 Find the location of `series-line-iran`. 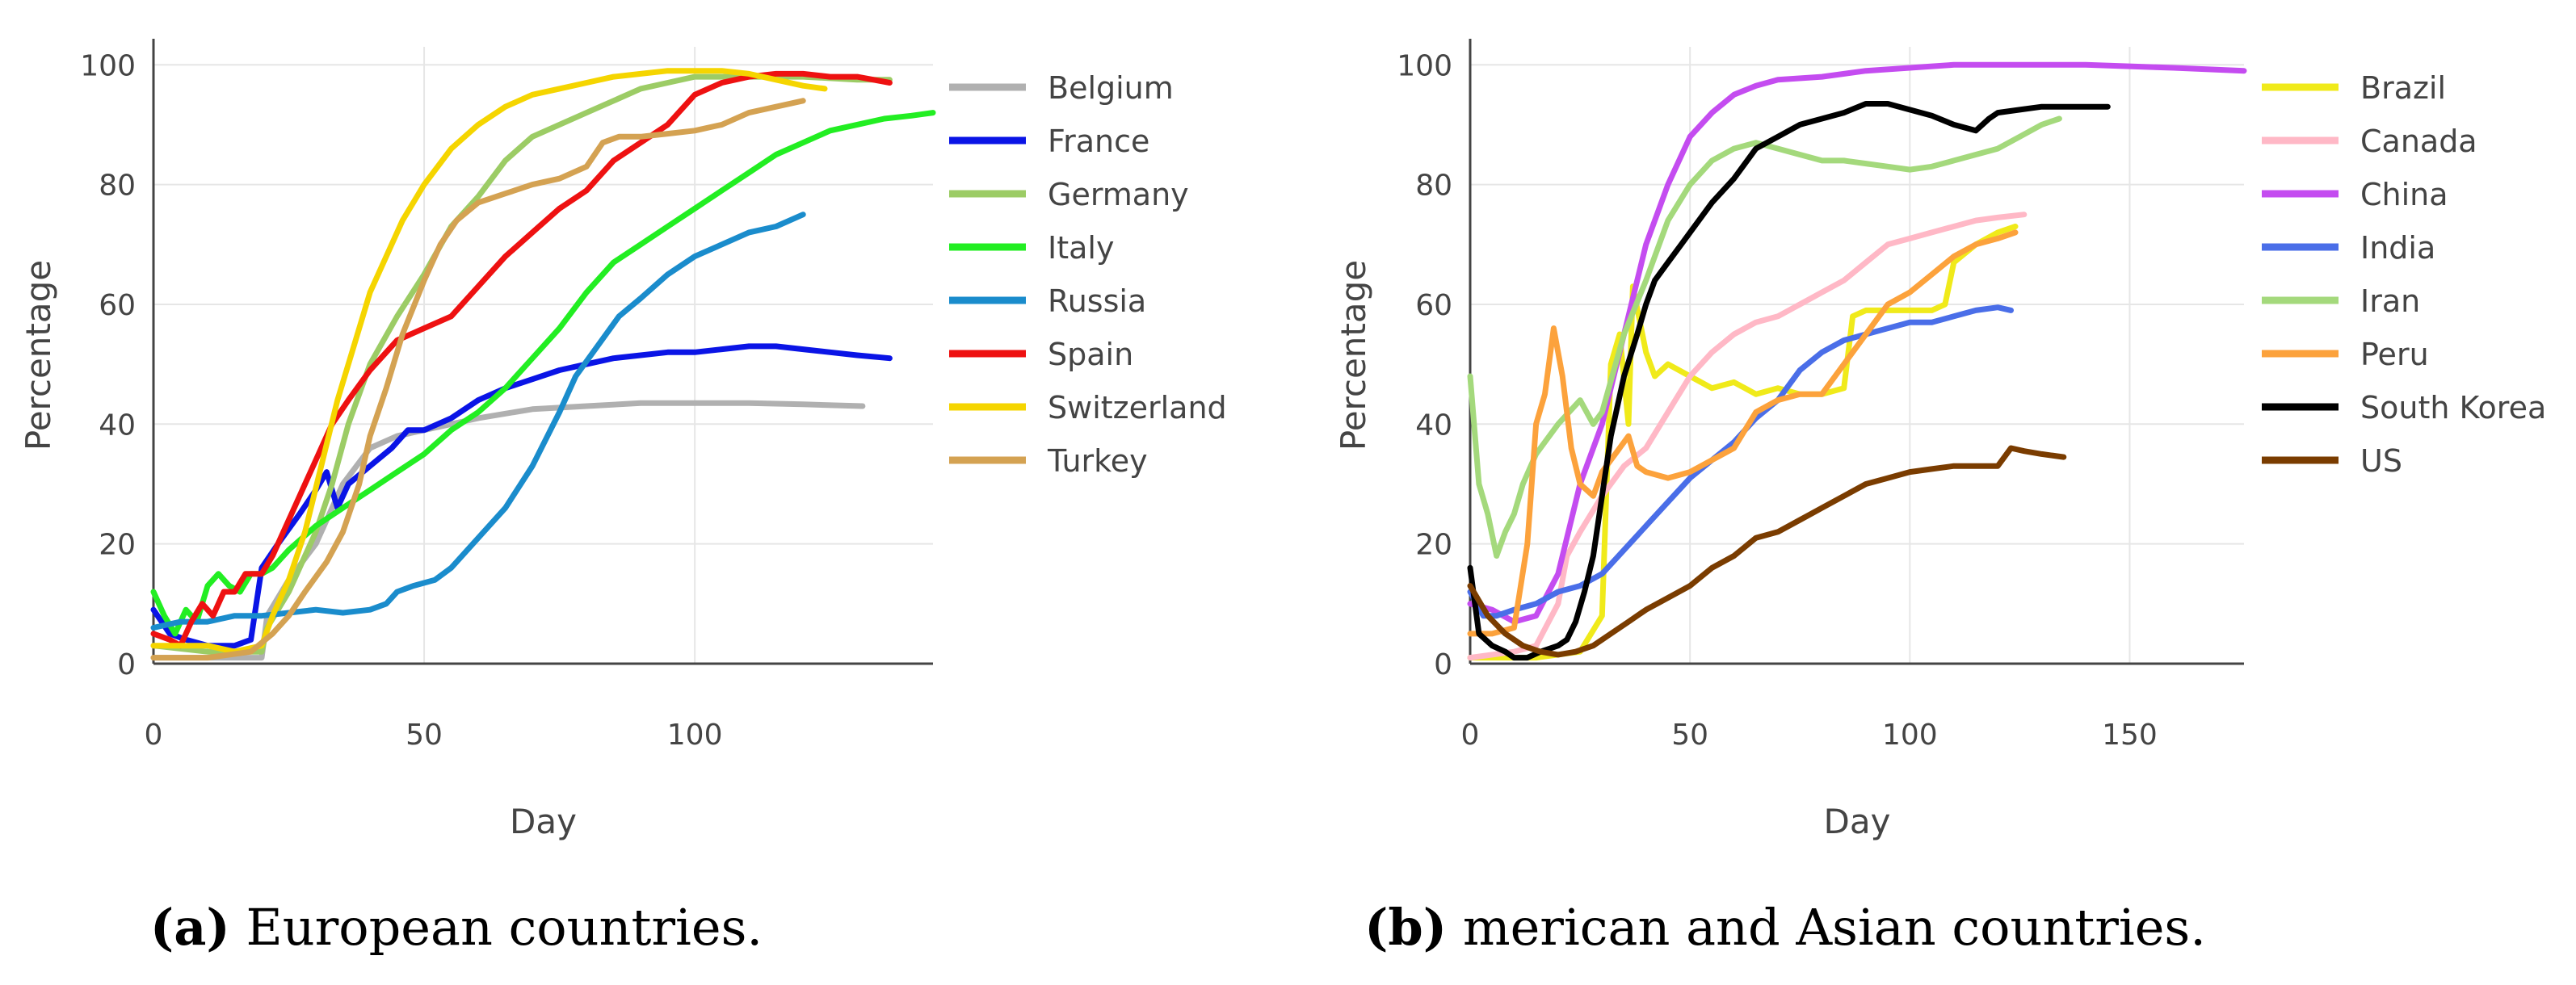

series-line-iran is located at coordinates (1764, 337).